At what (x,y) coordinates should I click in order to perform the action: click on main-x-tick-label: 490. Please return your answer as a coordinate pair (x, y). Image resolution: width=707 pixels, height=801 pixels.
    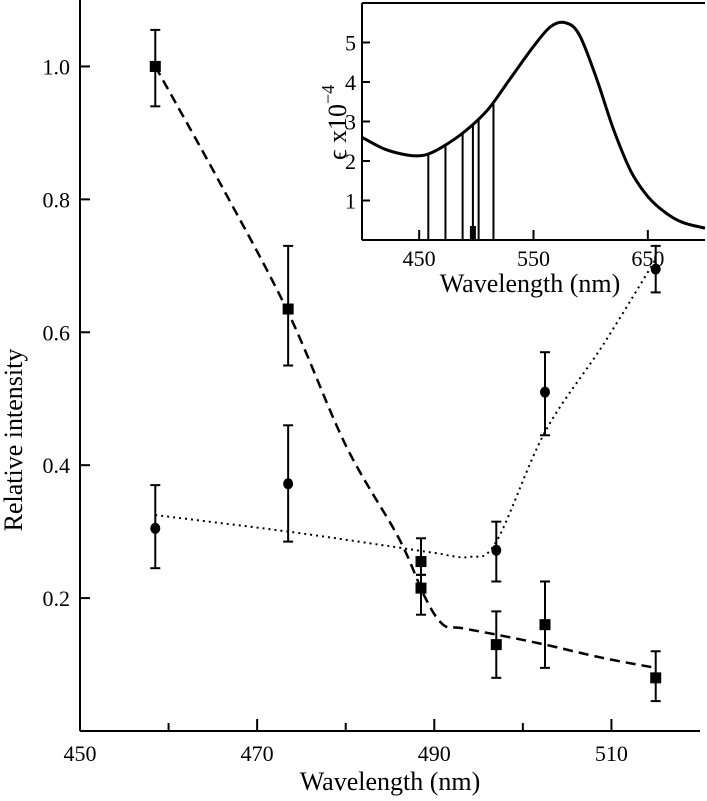
    Looking at the image, I should click on (434, 753).